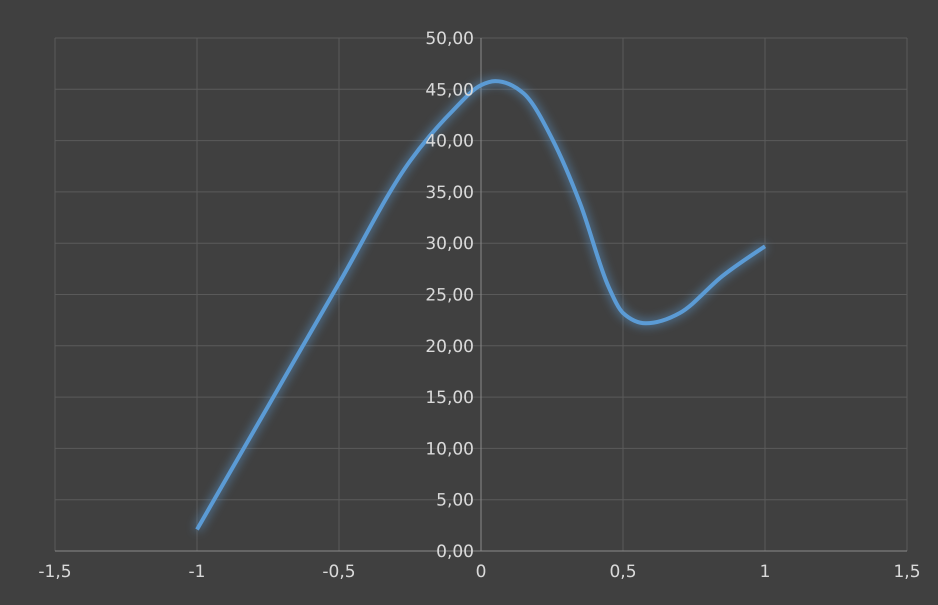 The height and width of the screenshot is (605, 938). I want to click on x-tick-label: 0, so click(481, 572).